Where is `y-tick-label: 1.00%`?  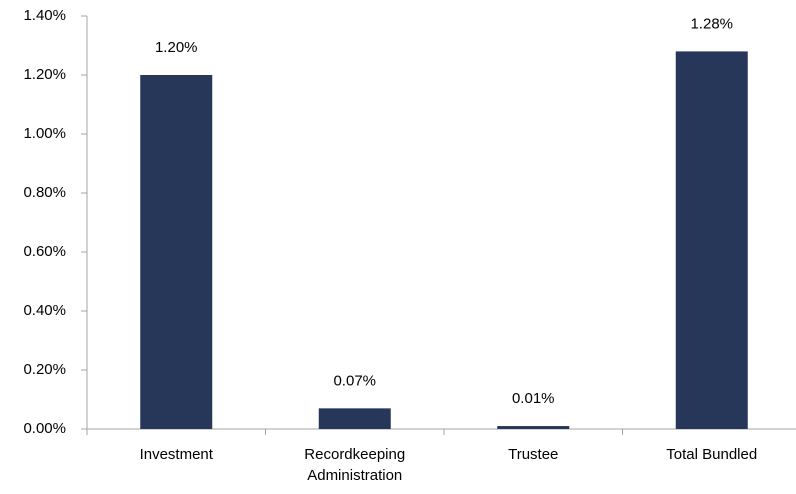 y-tick-label: 1.00% is located at coordinates (44, 133).